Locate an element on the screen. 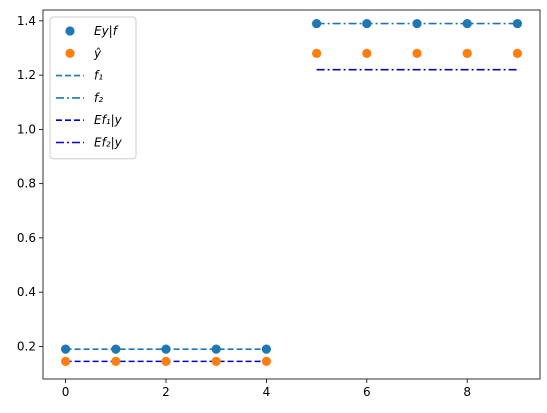 The image size is (547, 413). legend-label: f₂ is located at coordinates (98, 98).